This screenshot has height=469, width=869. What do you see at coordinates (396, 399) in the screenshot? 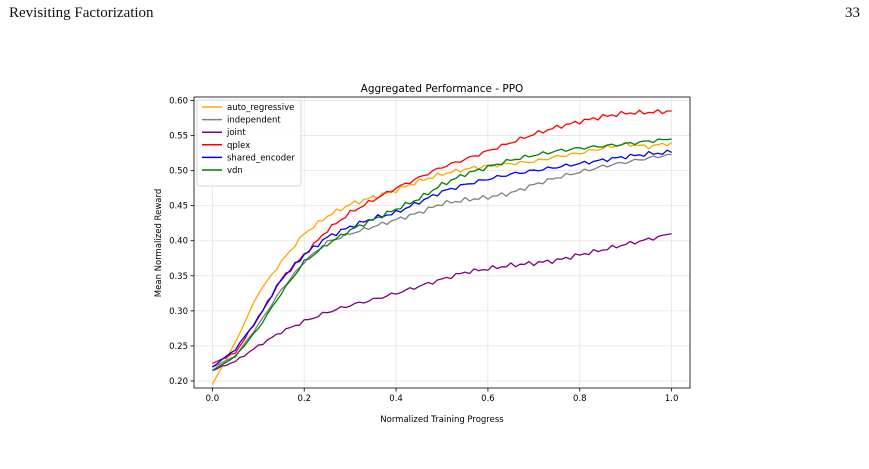
I see `x-tick-label: 0.4` at bounding box center [396, 399].